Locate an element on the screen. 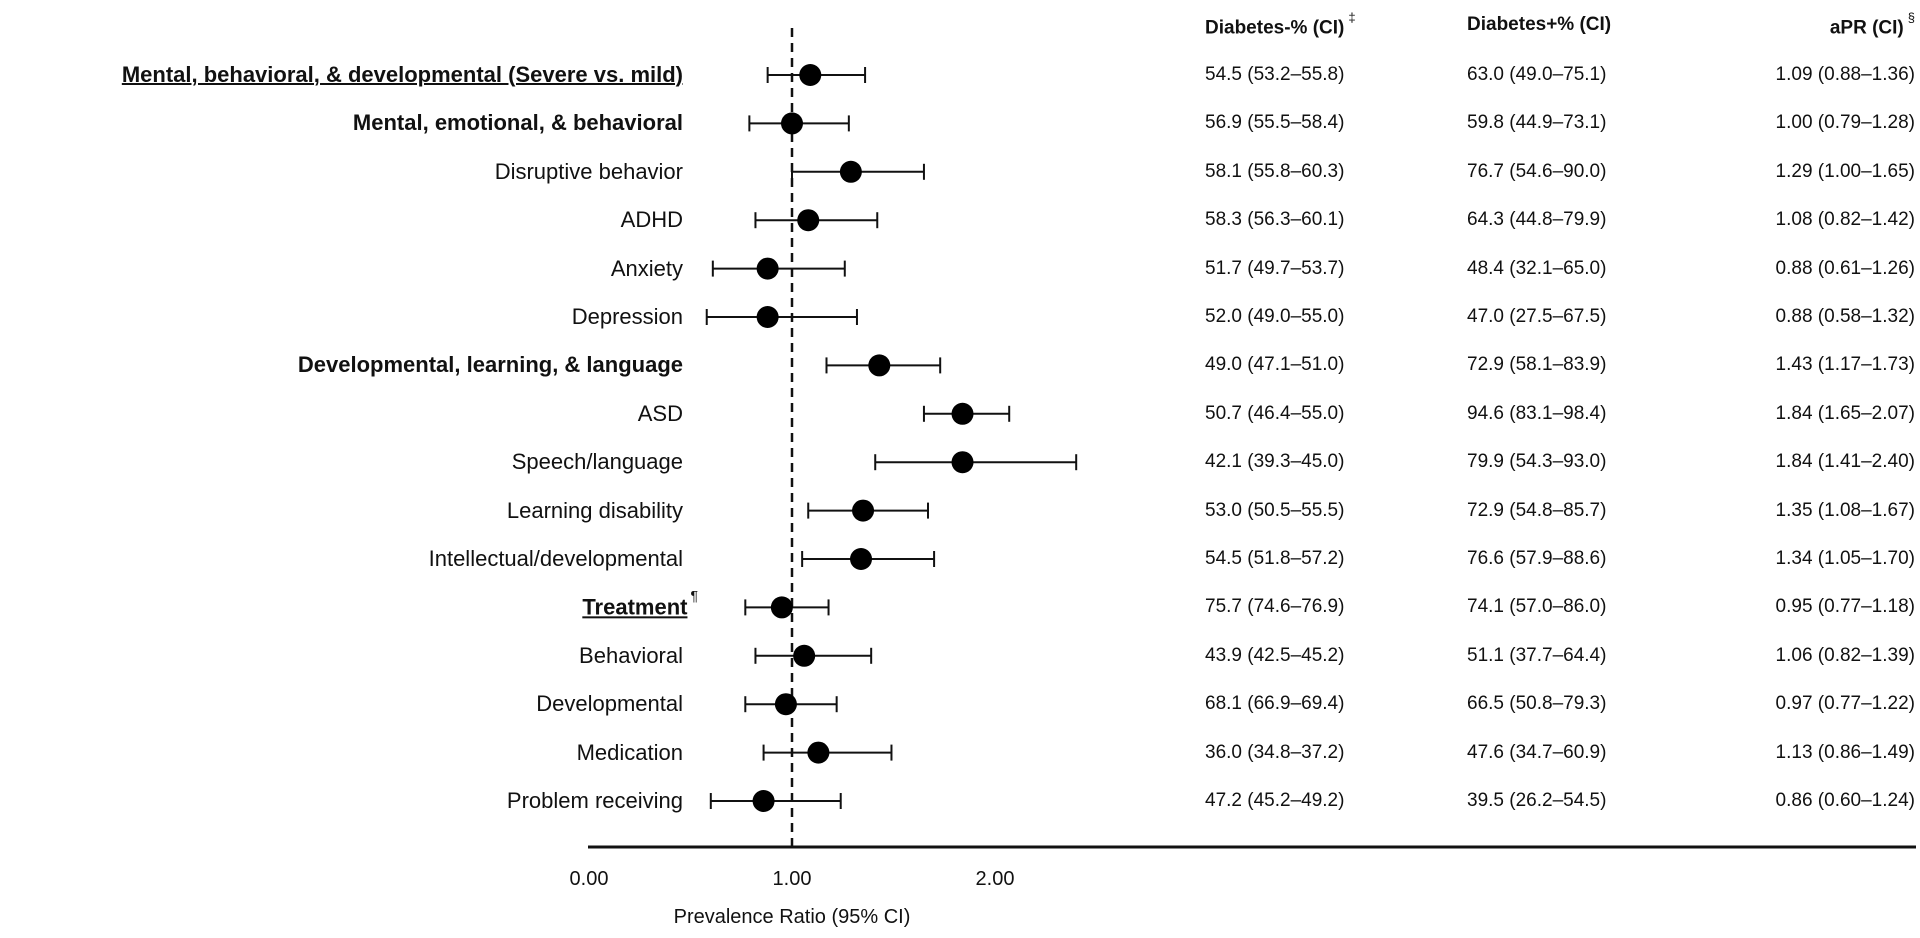  cell-diabetes-pos: 76.6 (57.9–88.6) is located at coordinates (1537, 558).